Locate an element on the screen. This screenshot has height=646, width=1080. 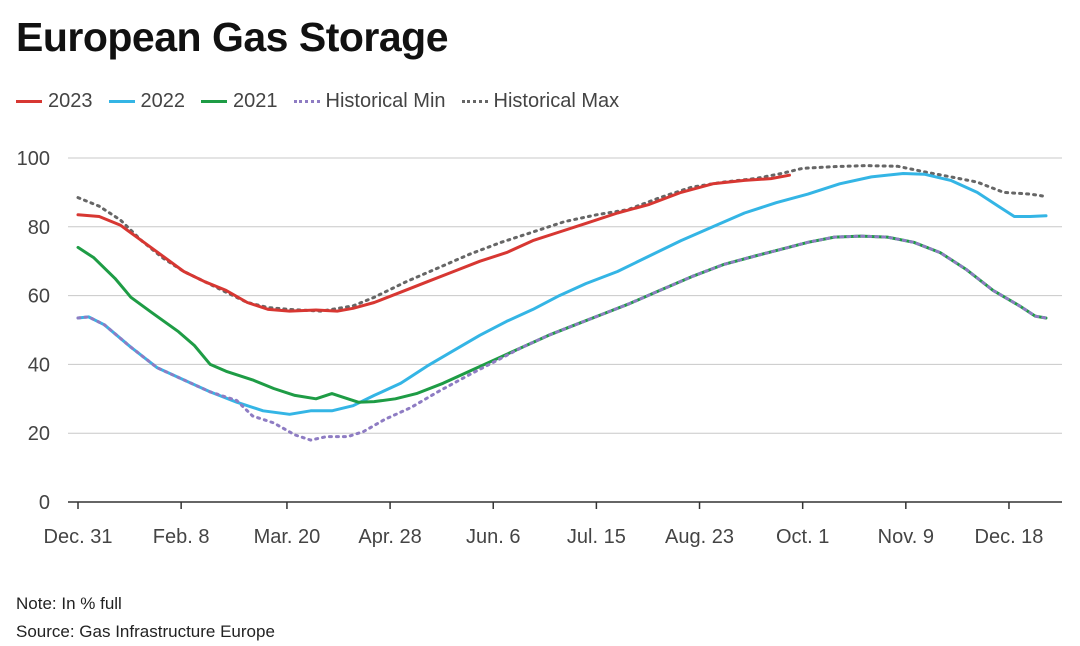
legend-label-2022: 2022 is located at coordinates (163, 101).